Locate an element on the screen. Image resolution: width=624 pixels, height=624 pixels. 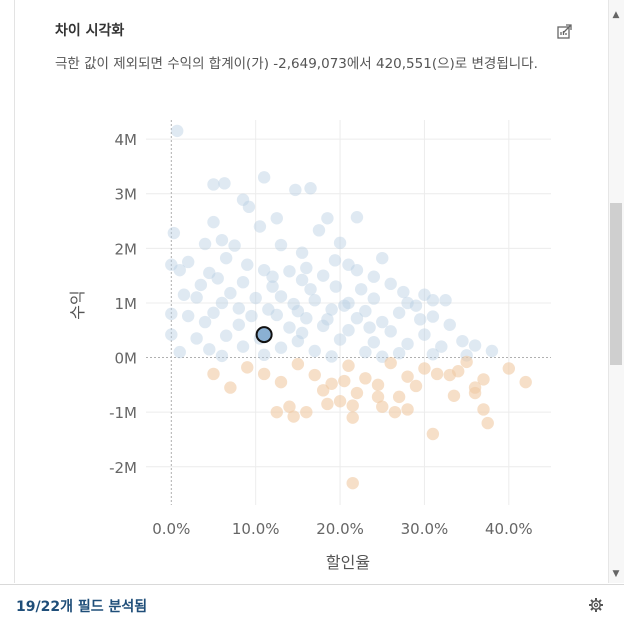
footer-bar: 19/22개 필드 분석됨 is located at coordinates (312, 604).